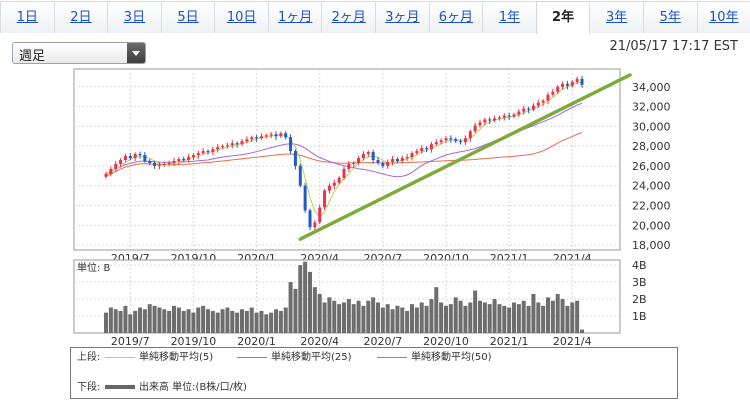 The image size is (750, 401). I want to click on interval-select: 週足, so click(79, 53).